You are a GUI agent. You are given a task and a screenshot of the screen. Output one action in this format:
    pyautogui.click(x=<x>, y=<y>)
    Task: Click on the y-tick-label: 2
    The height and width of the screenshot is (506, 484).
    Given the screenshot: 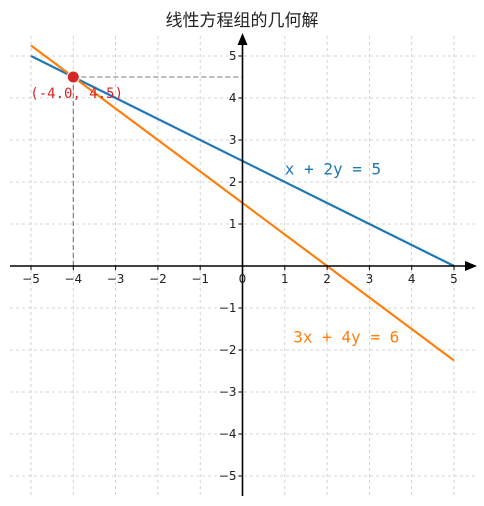 What is the action you would take?
    pyautogui.click(x=233, y=182)
    